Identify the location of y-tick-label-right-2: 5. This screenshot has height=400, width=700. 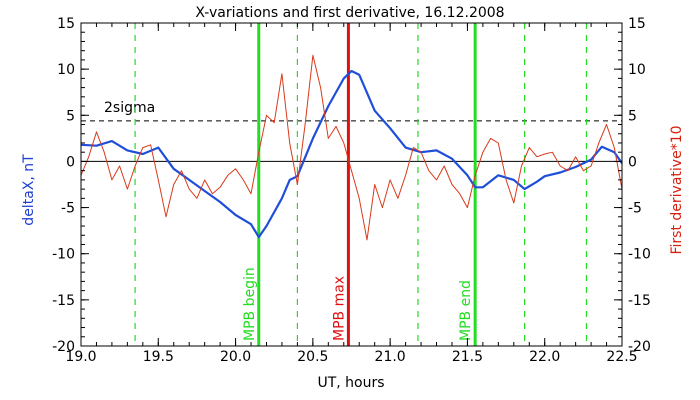
(632, 116).